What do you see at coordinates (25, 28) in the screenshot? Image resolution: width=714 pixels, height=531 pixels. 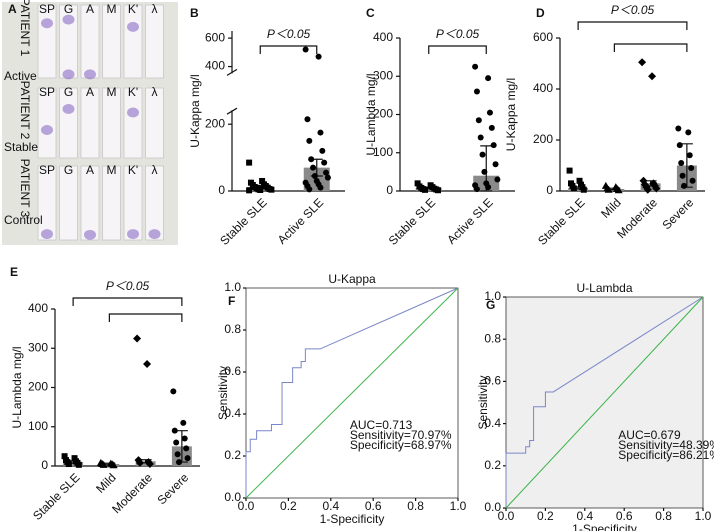 I see `patient-label: PATIENT 1` at bounding box center [25, 28].